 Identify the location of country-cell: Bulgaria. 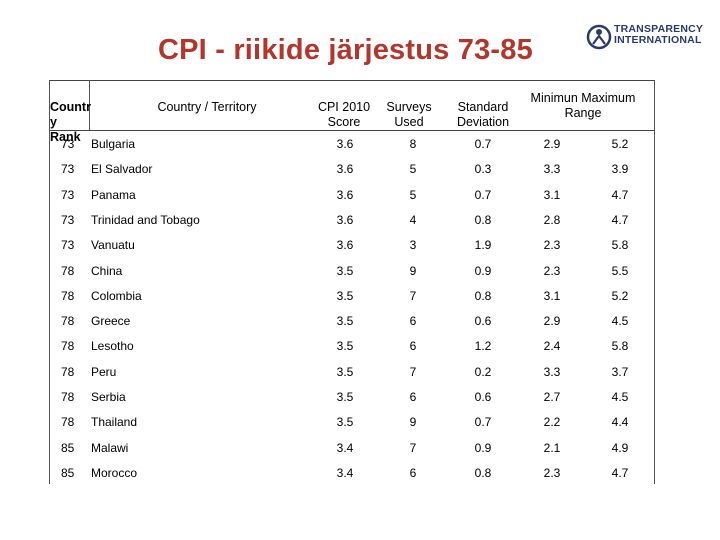
(113, 144).